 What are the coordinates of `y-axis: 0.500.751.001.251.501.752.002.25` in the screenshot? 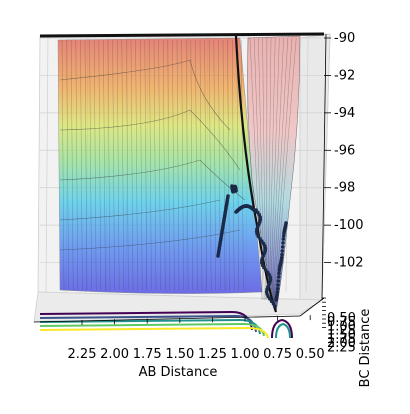 It's located at (327, 326).